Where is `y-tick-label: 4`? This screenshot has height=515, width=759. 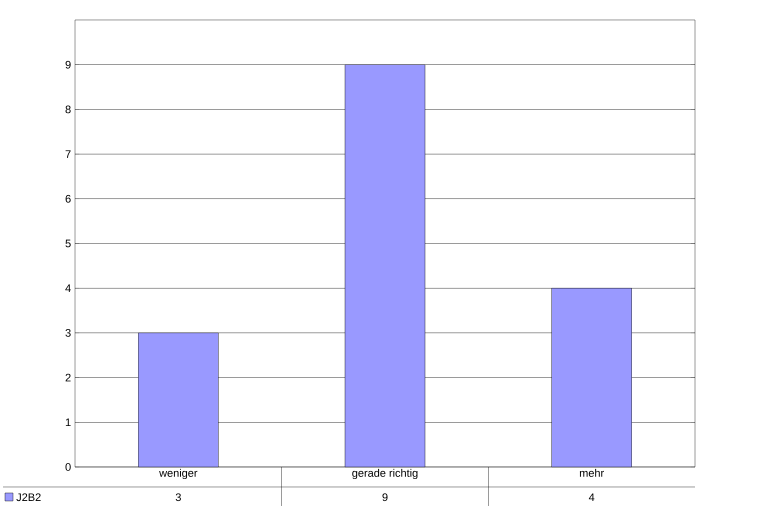
y-tick-label: 4 is located at coordinates (68, 288).